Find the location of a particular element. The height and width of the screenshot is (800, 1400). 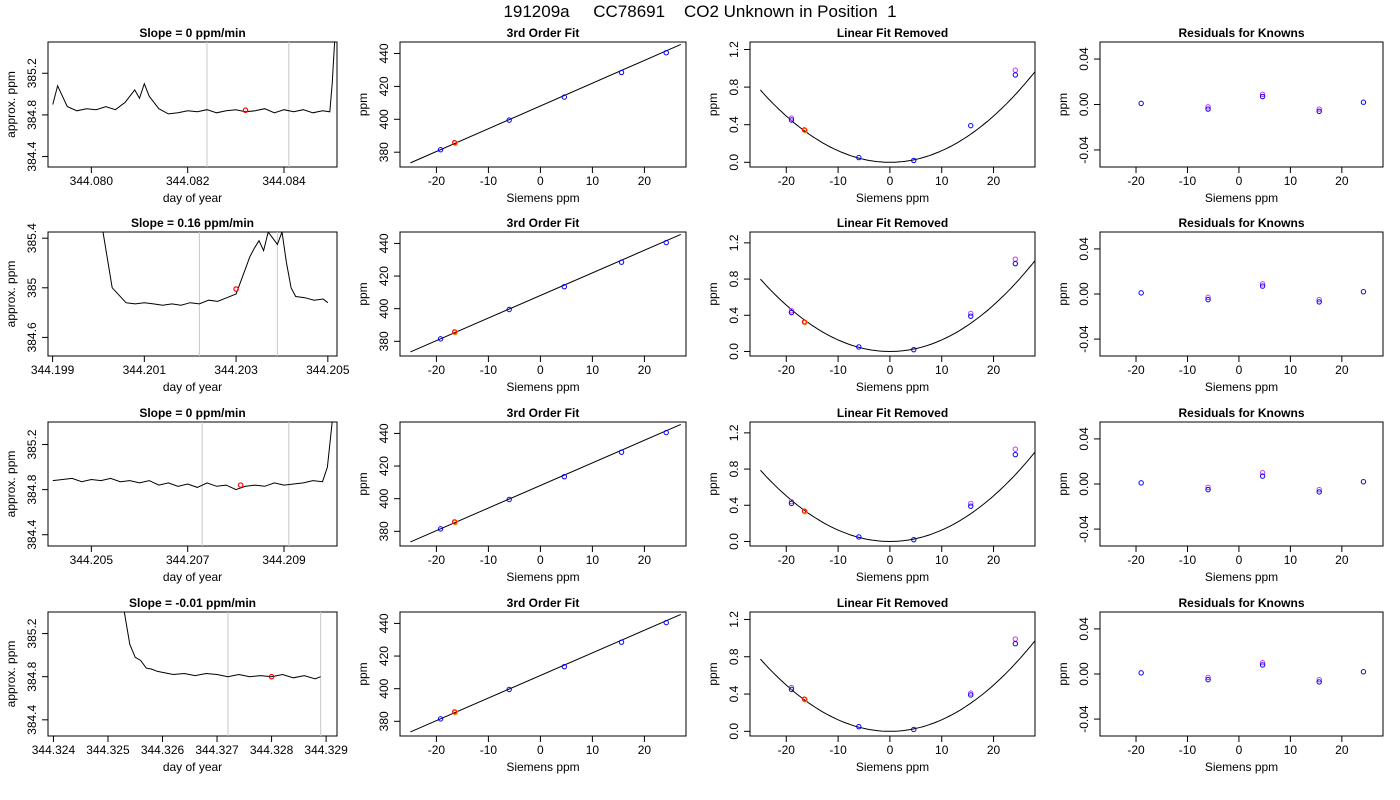

y-tick-label: 0.8 is located at coordinates (734, 656).